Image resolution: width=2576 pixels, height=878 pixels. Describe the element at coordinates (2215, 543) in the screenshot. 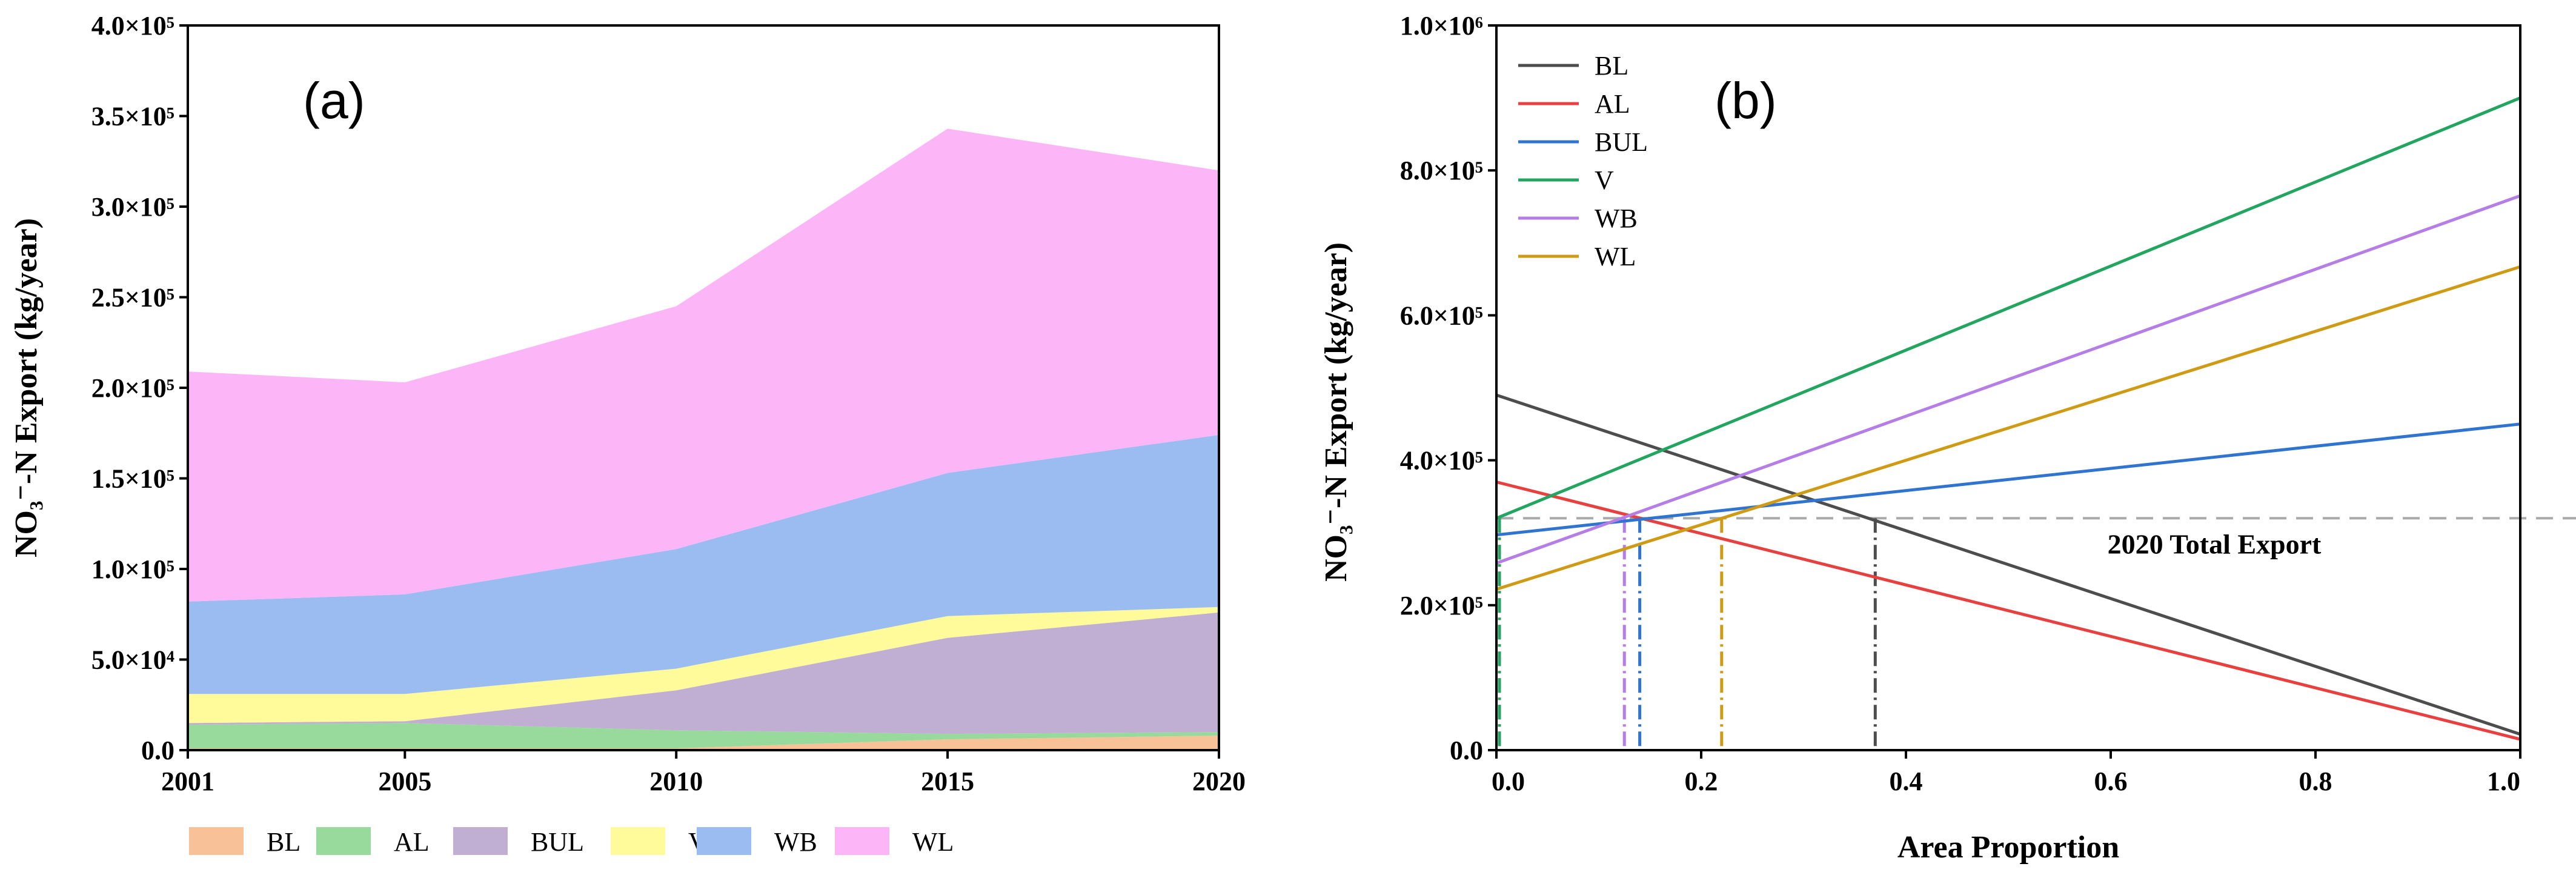

I see `reference-line-label: 2020 Total Export` at that location.